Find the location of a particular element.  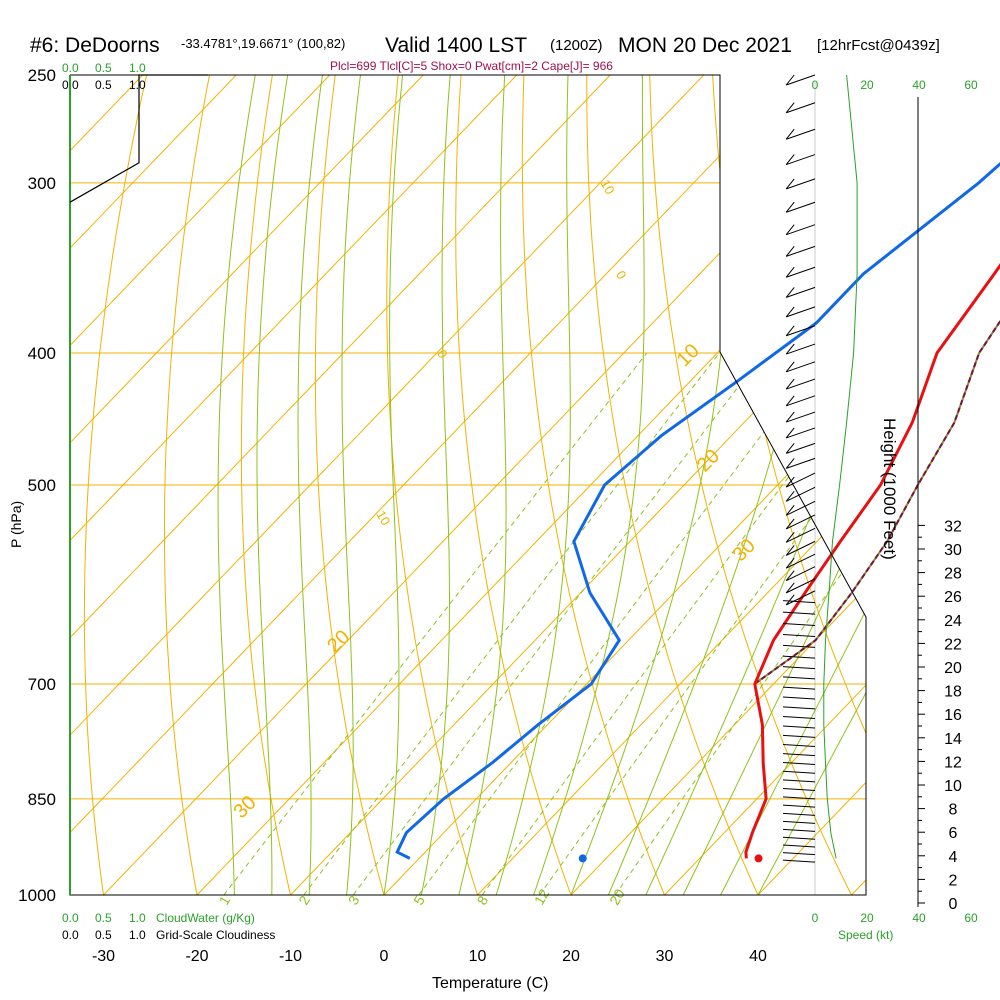

height-tick-label: 12 is located at coordinates (953, 762).